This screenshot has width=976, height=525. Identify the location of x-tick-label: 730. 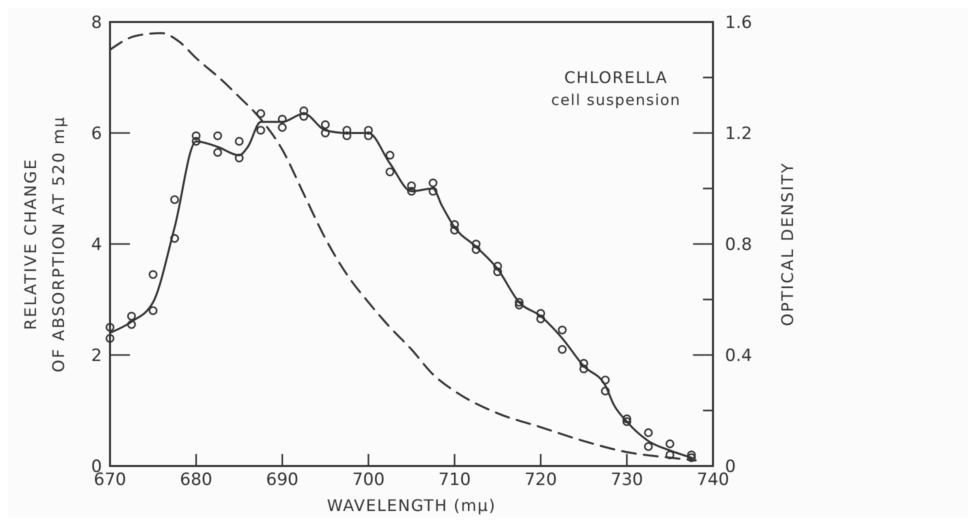
(627, 480).